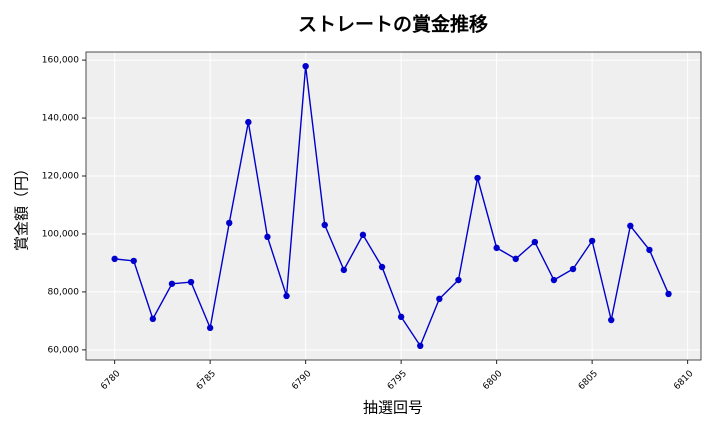 This screenshot has width=720, height=432. Describe the element at coordinates (393, 24) in the screenshot. I see `chart-title: ストレートの賞金推移` at that location.